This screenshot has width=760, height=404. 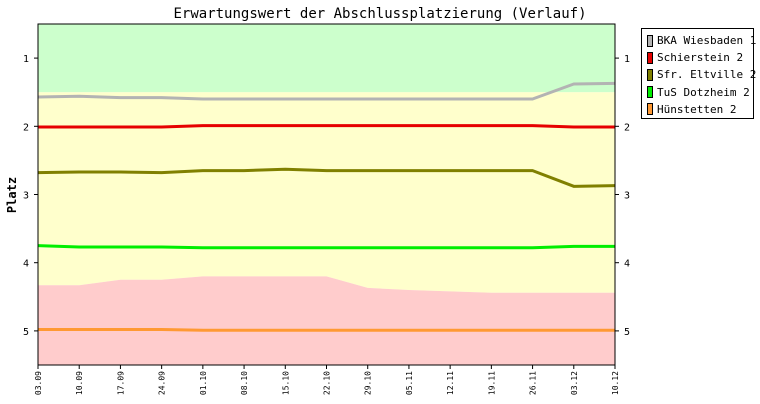 I want to click on y-tick-label-right: 2, so click(x=627, y=127).